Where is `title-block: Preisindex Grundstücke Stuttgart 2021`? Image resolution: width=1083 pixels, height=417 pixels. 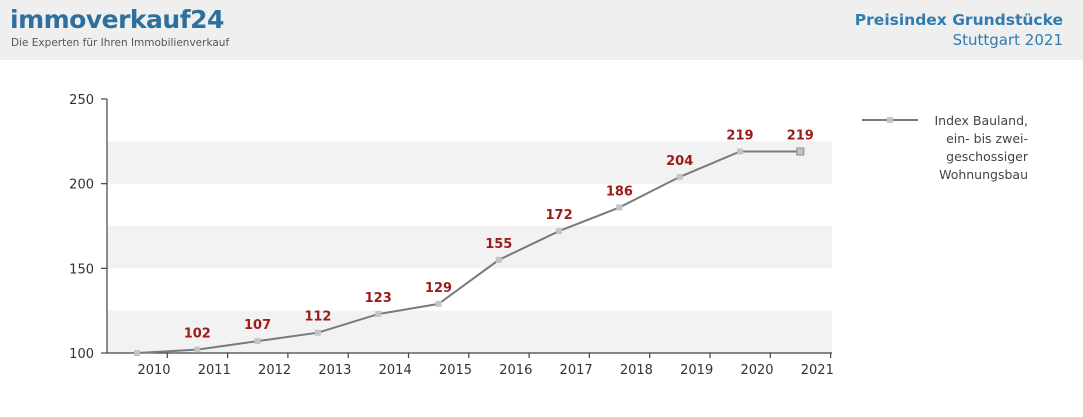 title-block: Preisindex Grundstücke Stuttgart 2021 is located at coordinates (959, 30).